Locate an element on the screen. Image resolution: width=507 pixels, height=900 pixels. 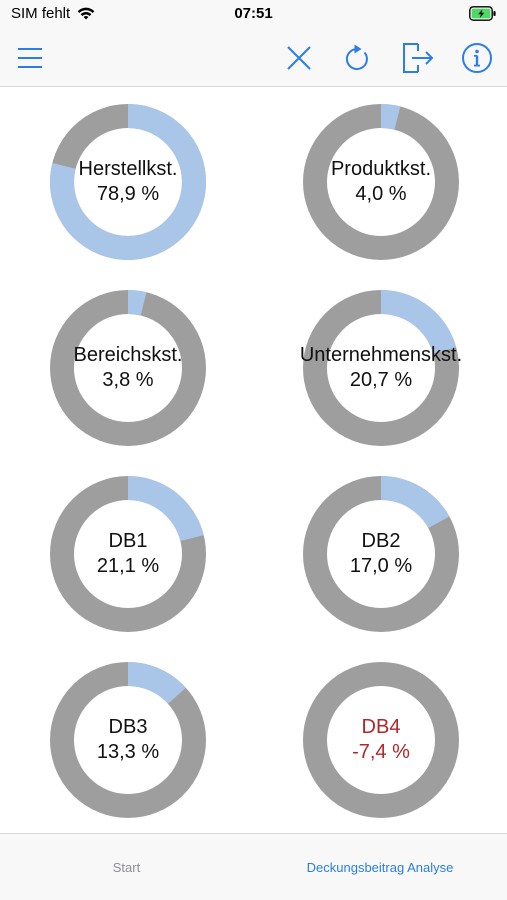
donut-label: DB2 17,0 % is located at coordinates (381, 554).